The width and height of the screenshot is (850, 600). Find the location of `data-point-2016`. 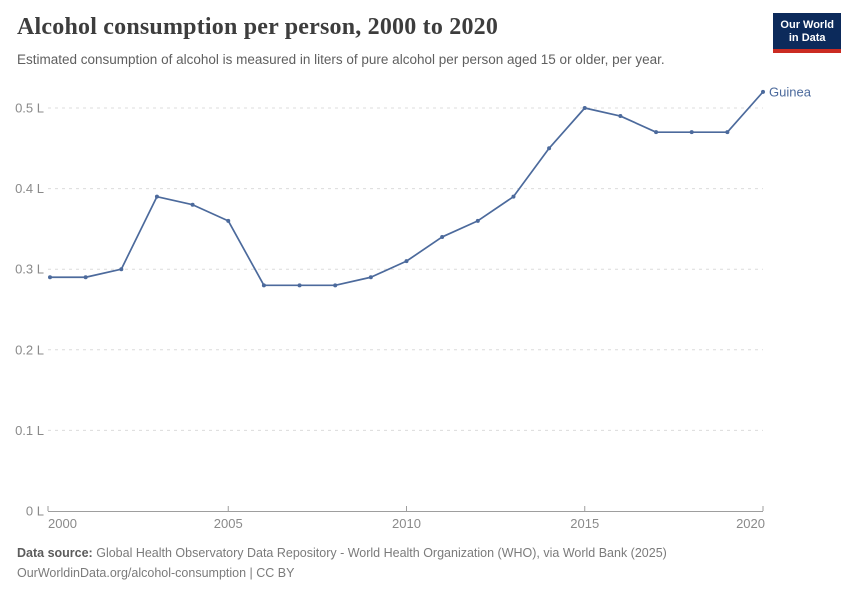

data-point-2016 is located at coordinates (620, 116).